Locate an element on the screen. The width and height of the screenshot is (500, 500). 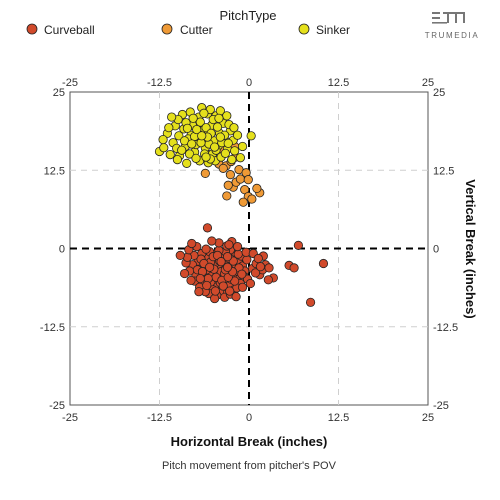
x-tick-label-top: -12.5 is located at coordinates (159, 83).